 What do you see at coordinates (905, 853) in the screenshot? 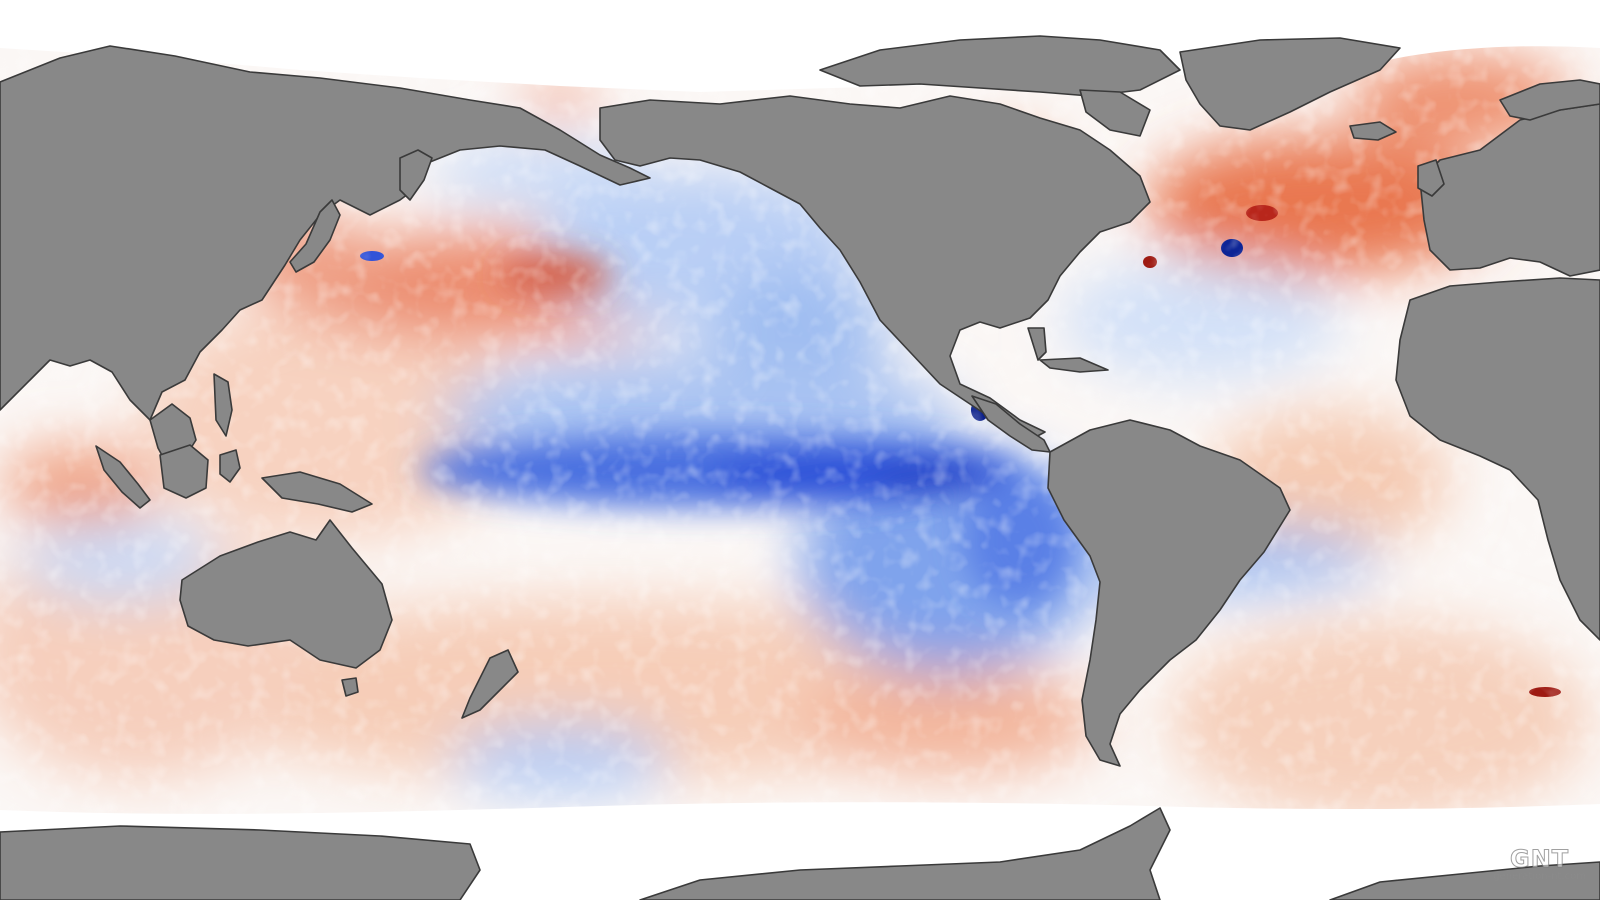
I see `antarctica-east` at bounding box center [905, 853].